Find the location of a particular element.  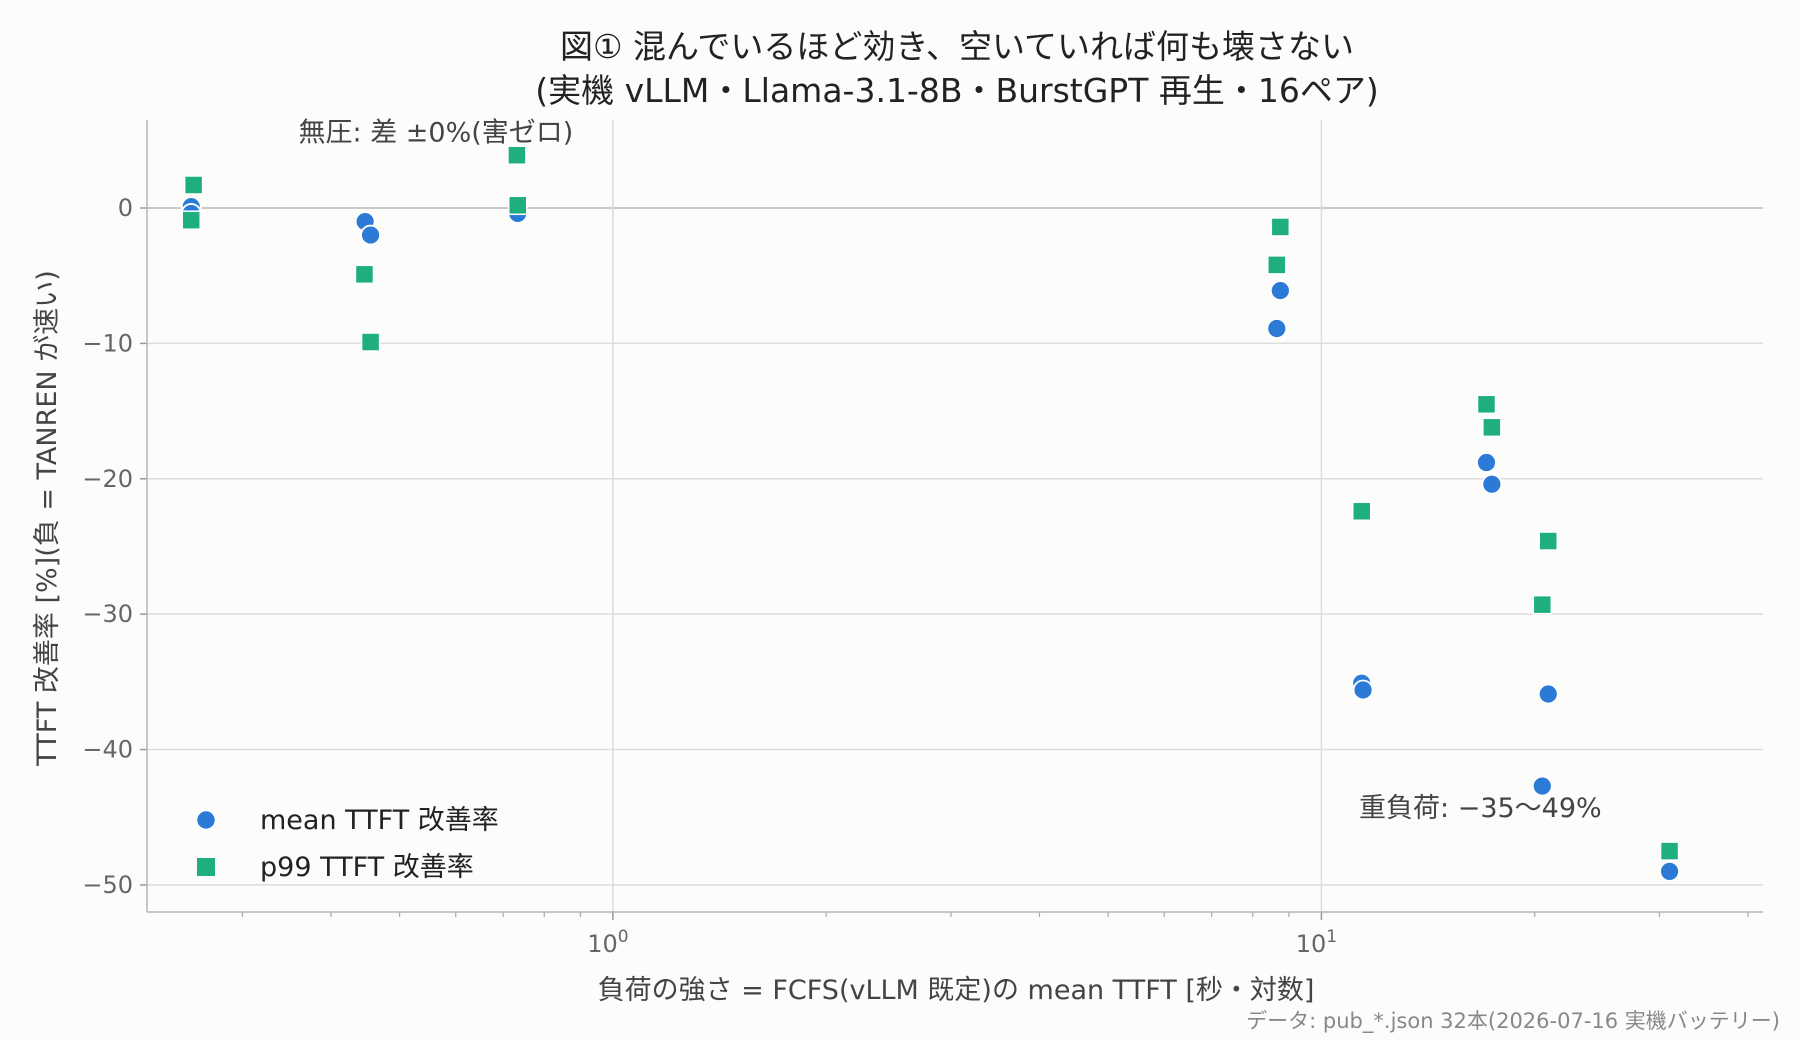

y-tick-label: −20 is located at coordinates (107, 479).